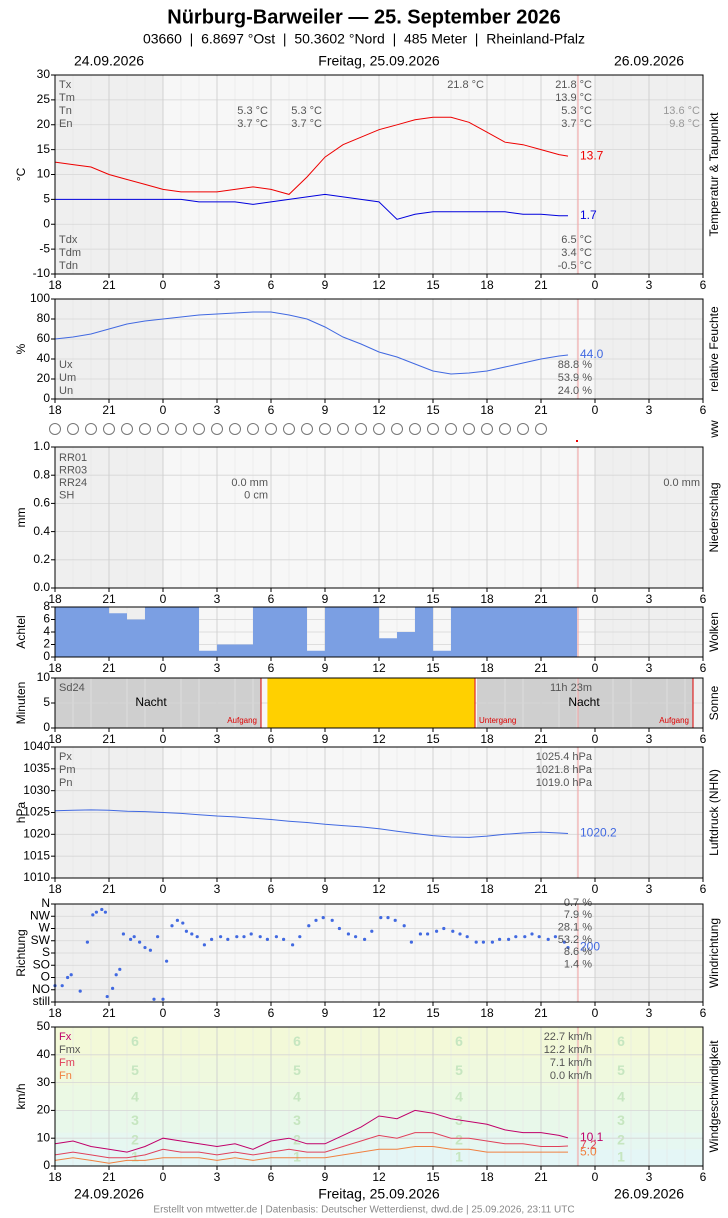 This screenshot has height=1218, width=728. I want to click on stat-text: Tm, so click(67, 98).